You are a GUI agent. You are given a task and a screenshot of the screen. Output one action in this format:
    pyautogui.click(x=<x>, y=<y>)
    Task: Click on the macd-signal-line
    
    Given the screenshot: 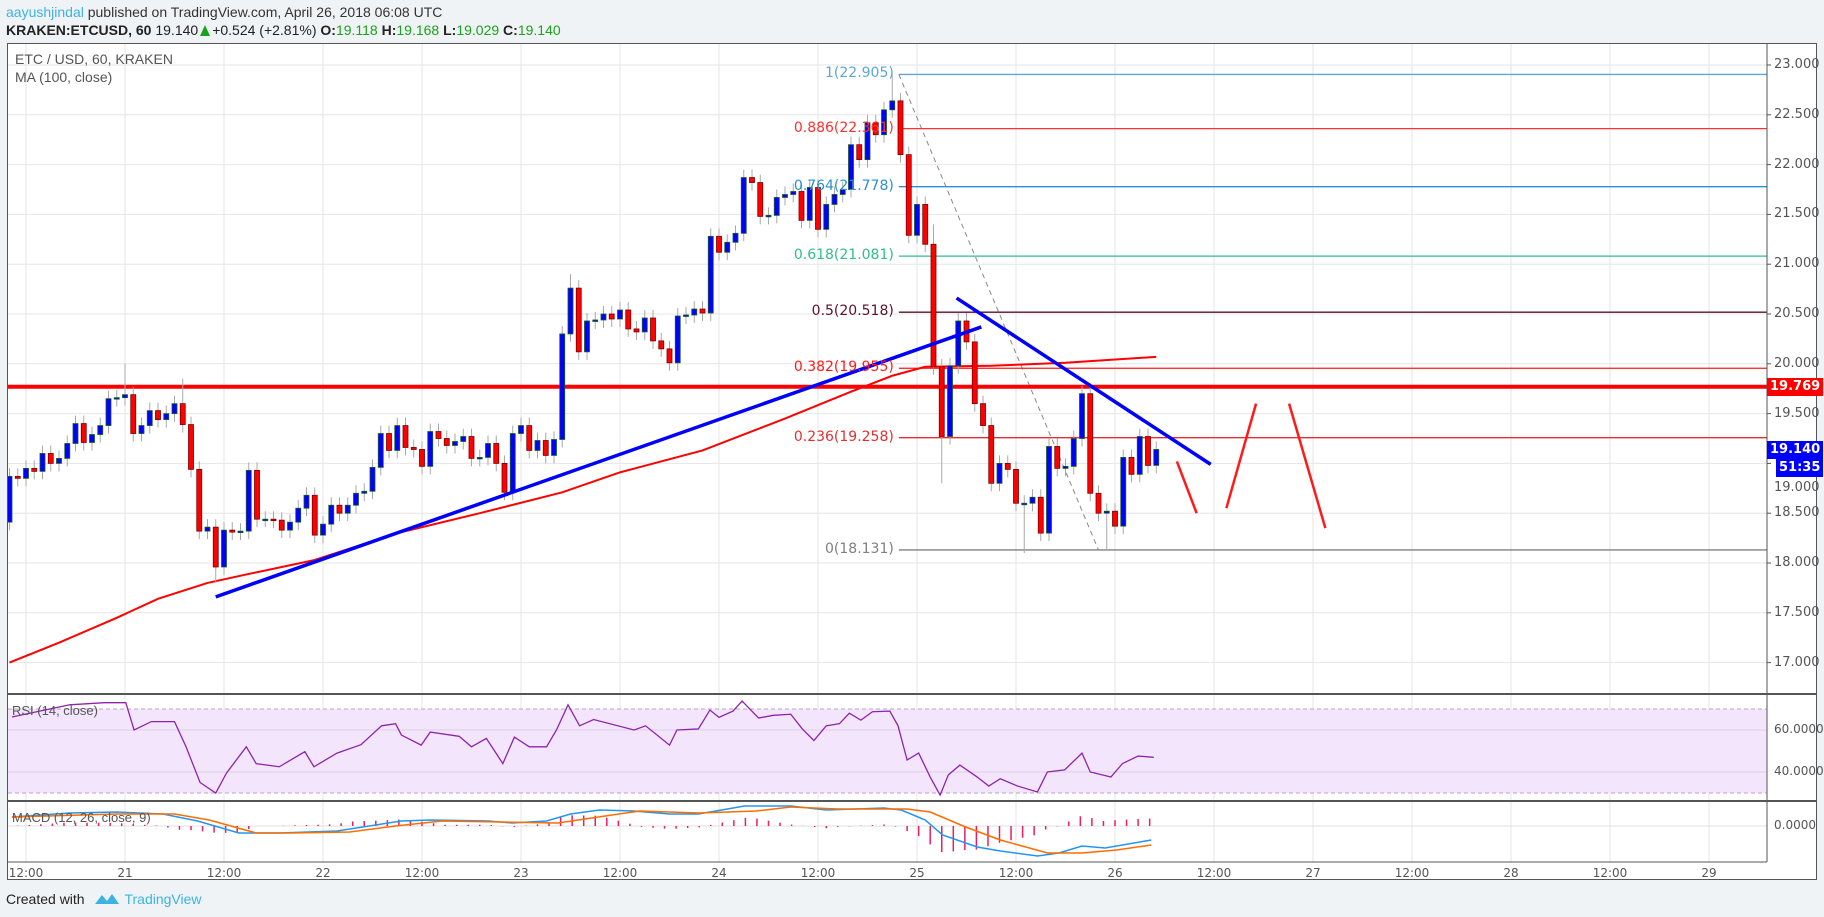 What is the action you would take?
    pyautogui.click(x=581, y=830)
    